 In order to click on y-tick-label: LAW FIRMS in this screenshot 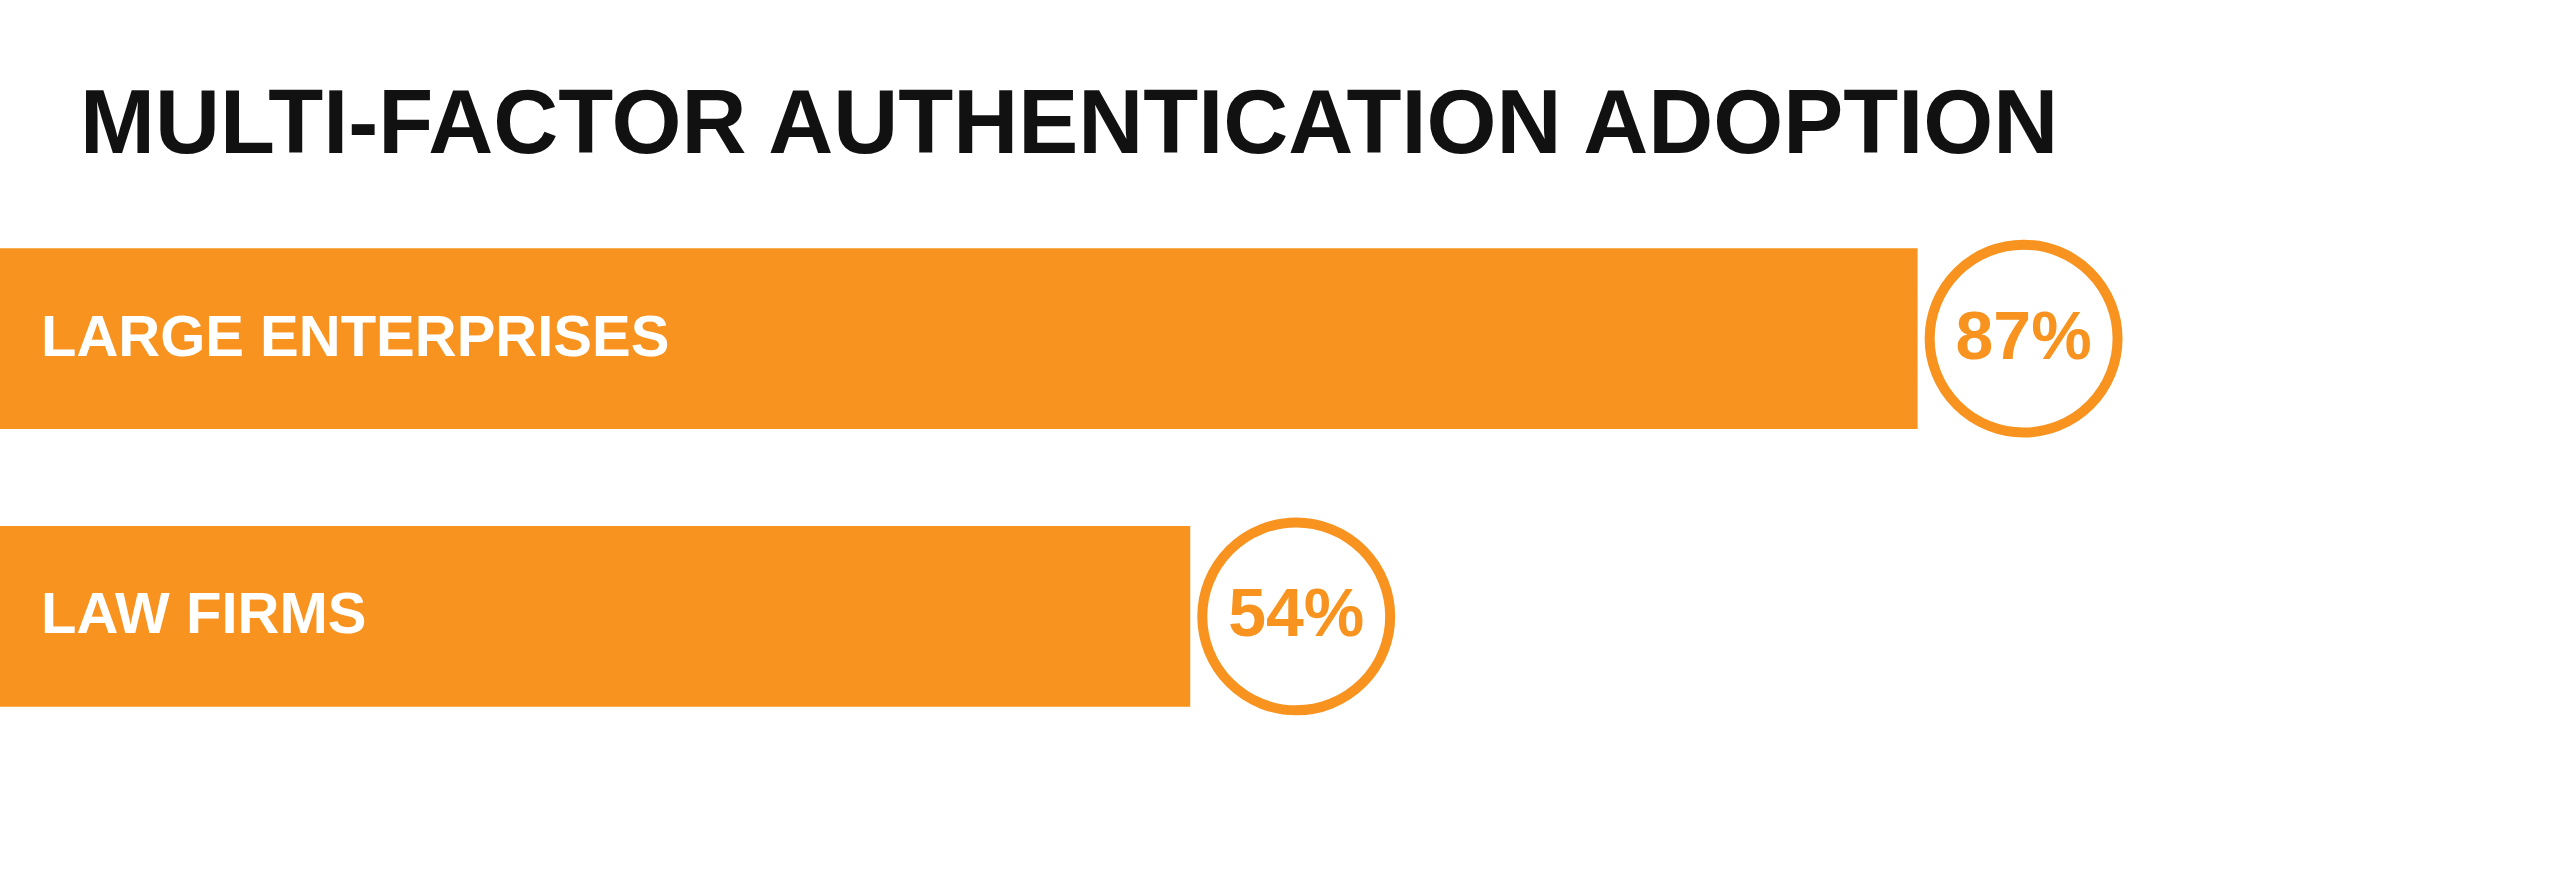, I will do `click(204, 613)`.